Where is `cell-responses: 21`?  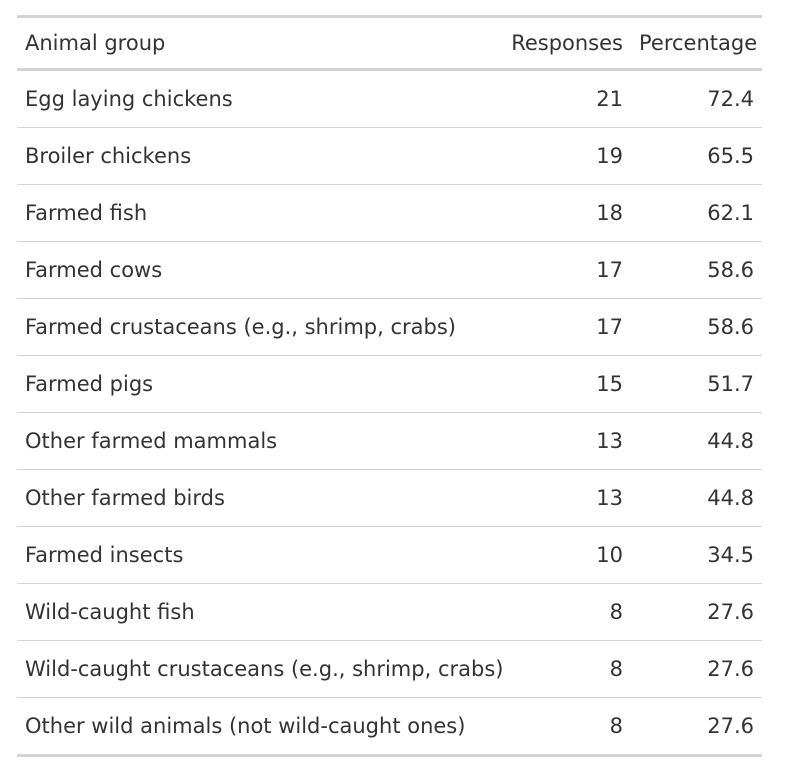
cell-responses: 21 is located at coordinates (567, 98).